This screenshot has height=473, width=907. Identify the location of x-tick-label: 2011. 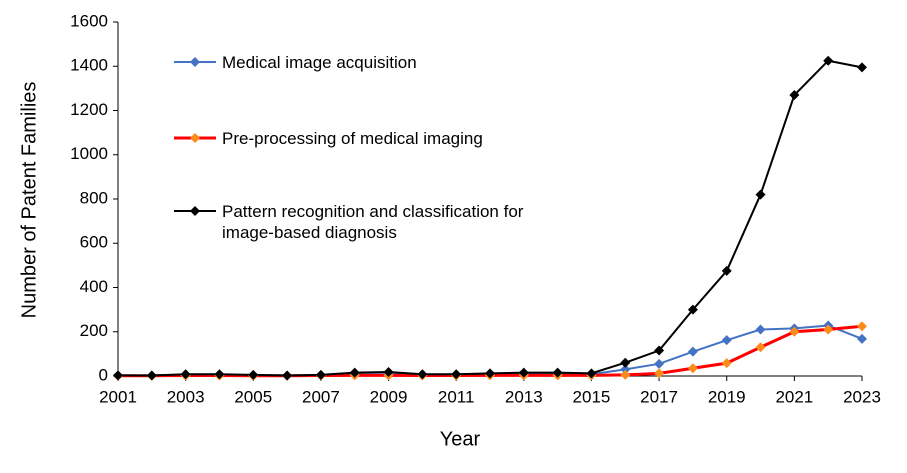
(456, 396).